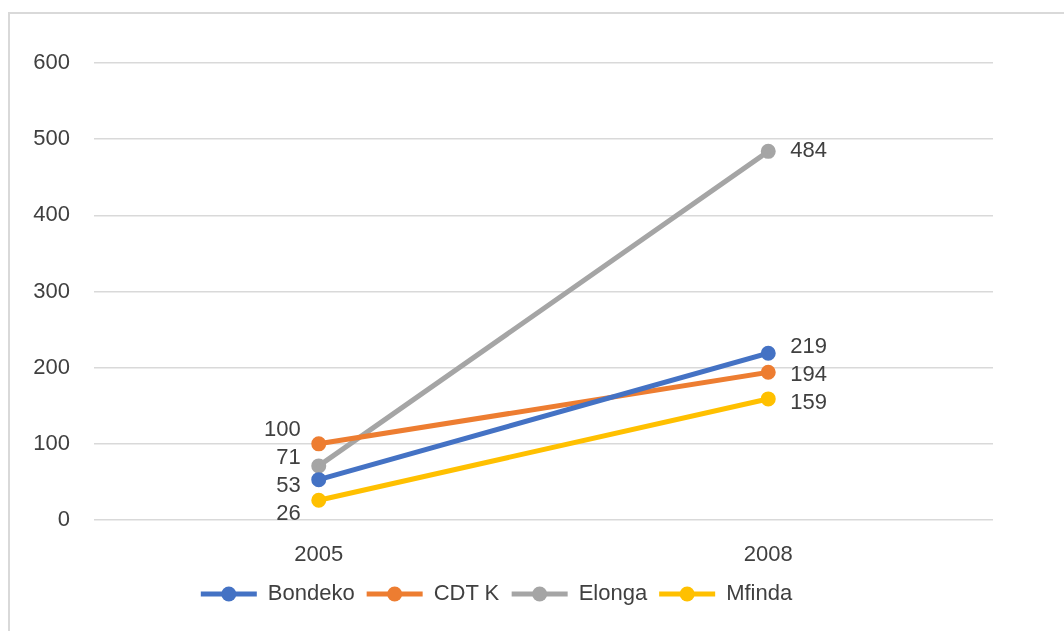 The height and width of the screenshot is (631, 1064). I want to click on x-tick-label: 2008, so click(768, 554).